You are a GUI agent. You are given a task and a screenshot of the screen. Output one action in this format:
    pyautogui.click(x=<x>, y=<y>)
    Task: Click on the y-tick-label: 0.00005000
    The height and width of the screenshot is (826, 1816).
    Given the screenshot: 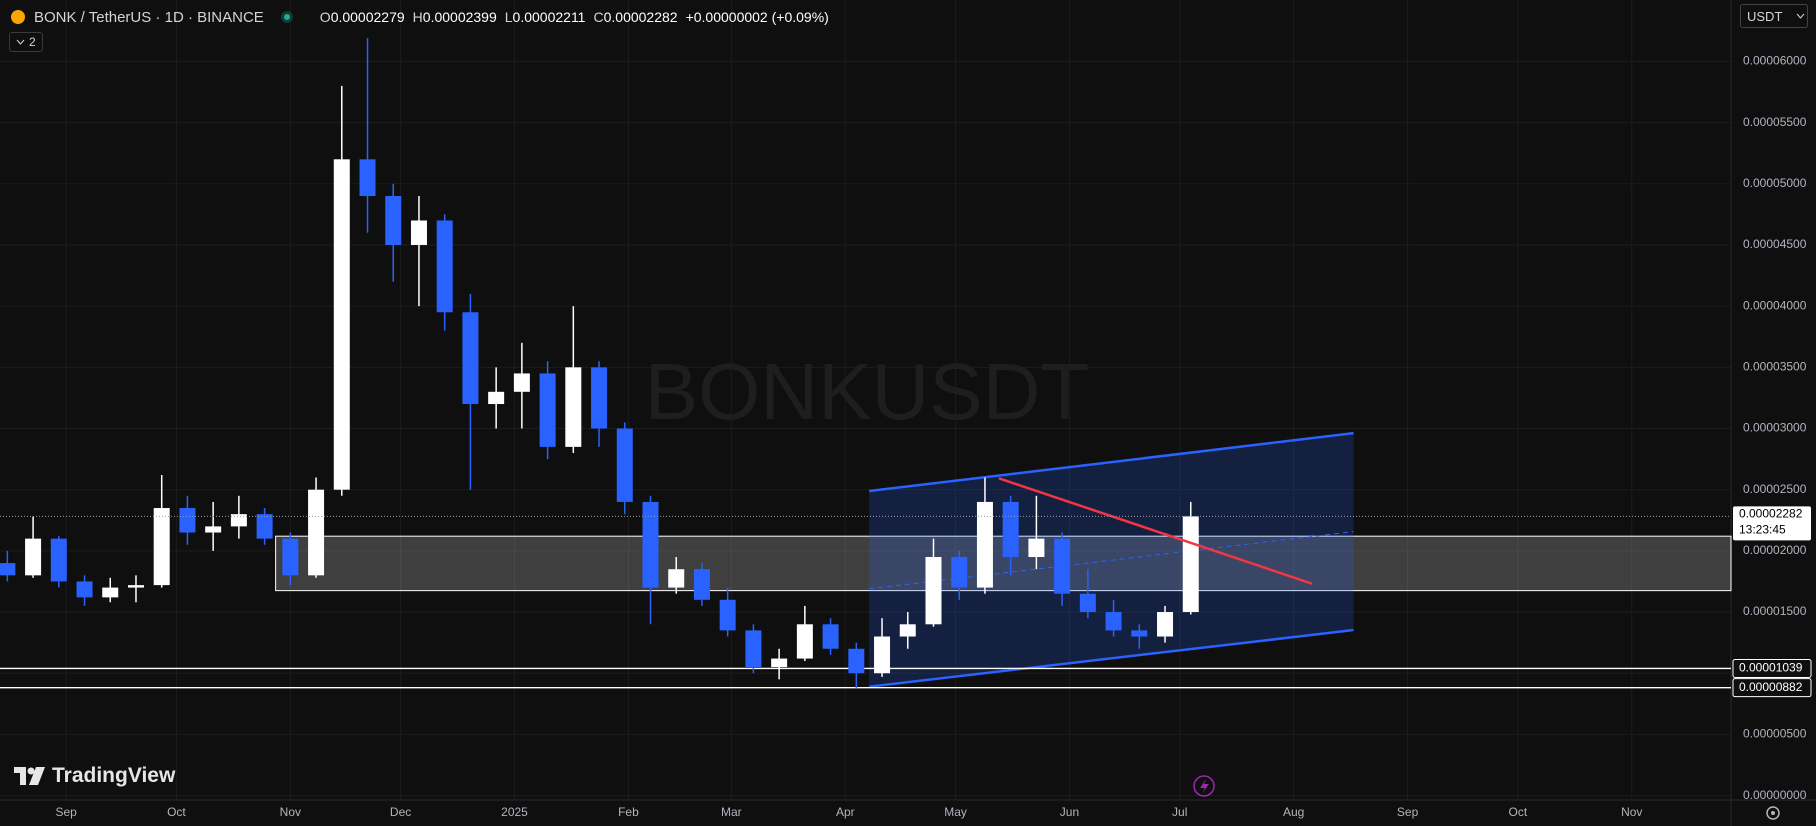 What is the action you would take?
    pyautogui.click(x=1775, y=183)
    